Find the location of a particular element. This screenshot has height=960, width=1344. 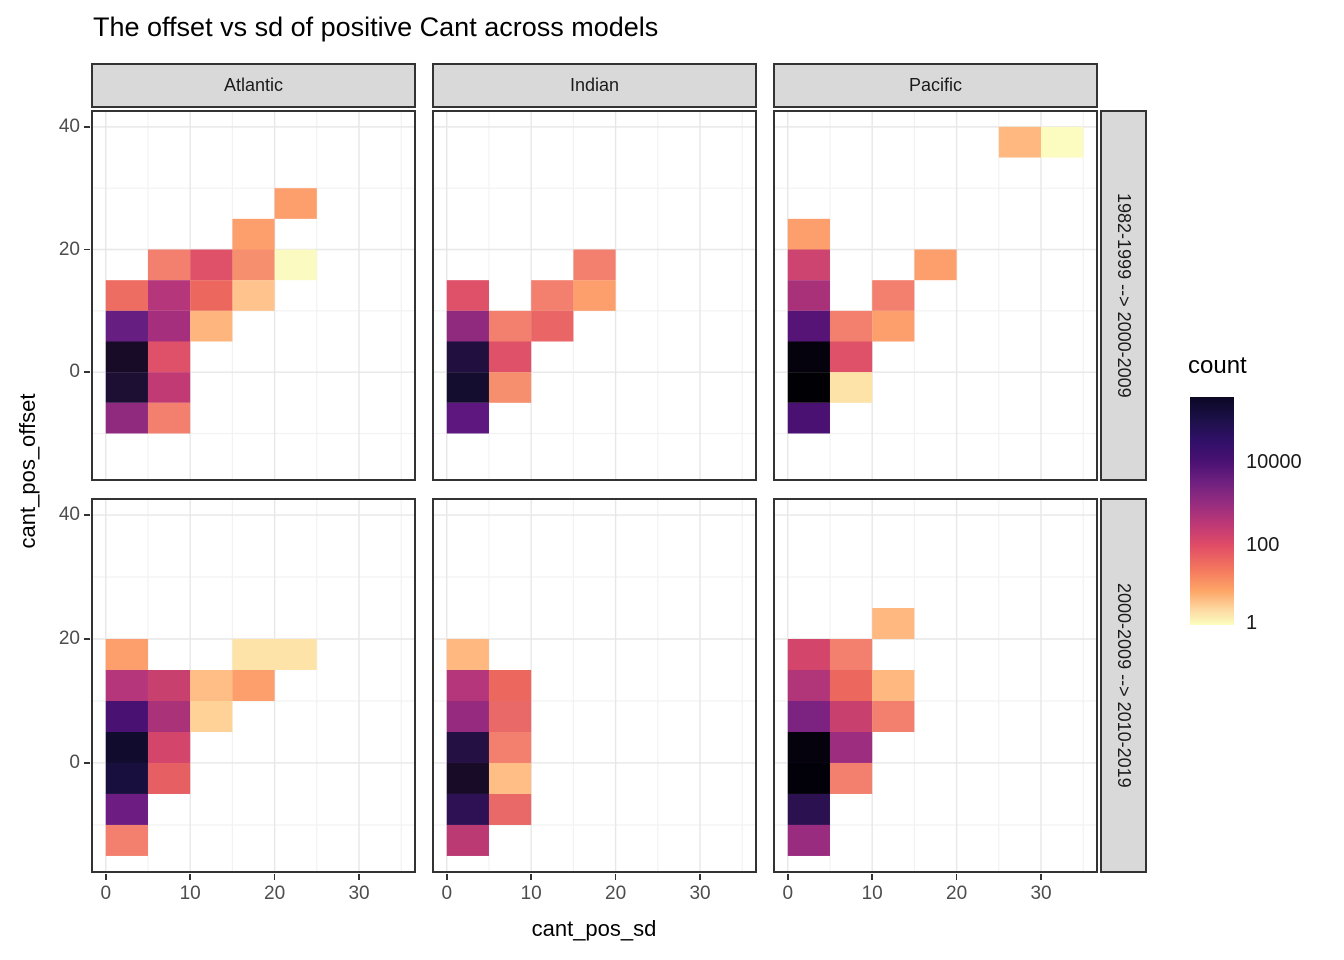

panel-indian-period1 is located at coordinates (594, 295).